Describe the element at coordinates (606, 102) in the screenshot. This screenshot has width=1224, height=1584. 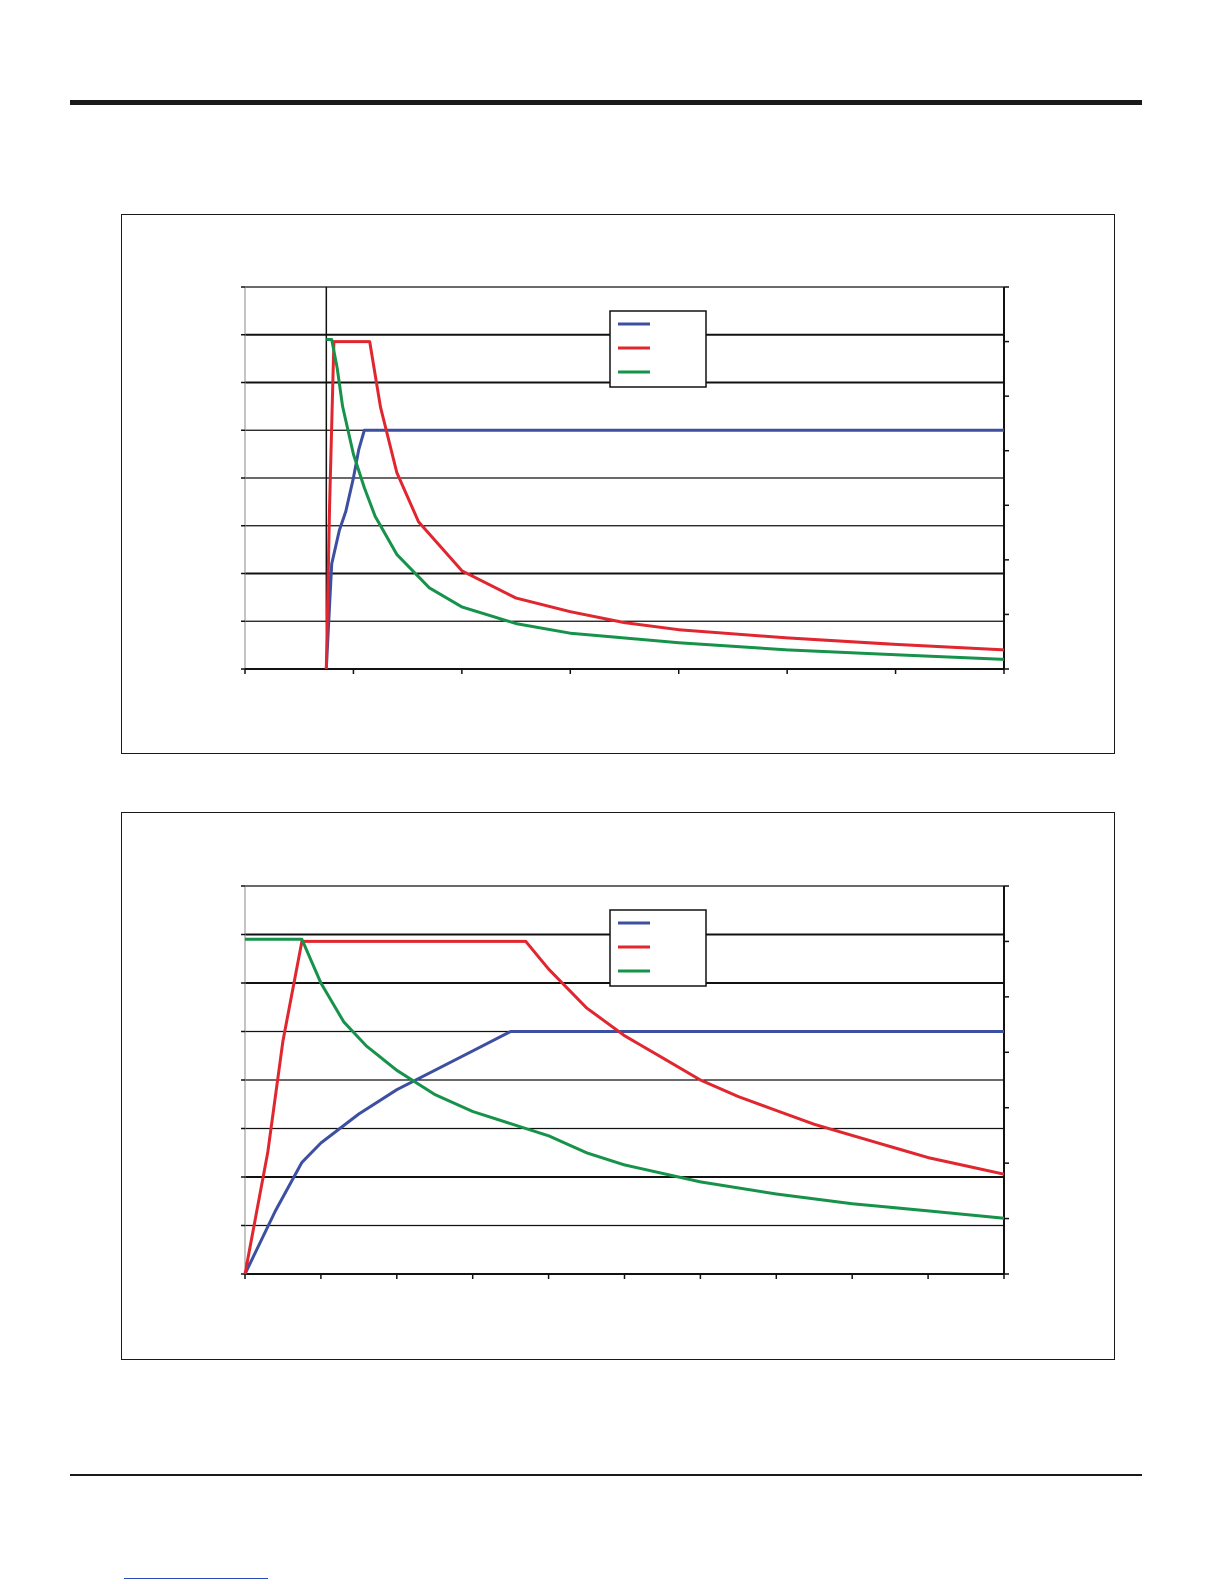
I see `top-rule` at that location.